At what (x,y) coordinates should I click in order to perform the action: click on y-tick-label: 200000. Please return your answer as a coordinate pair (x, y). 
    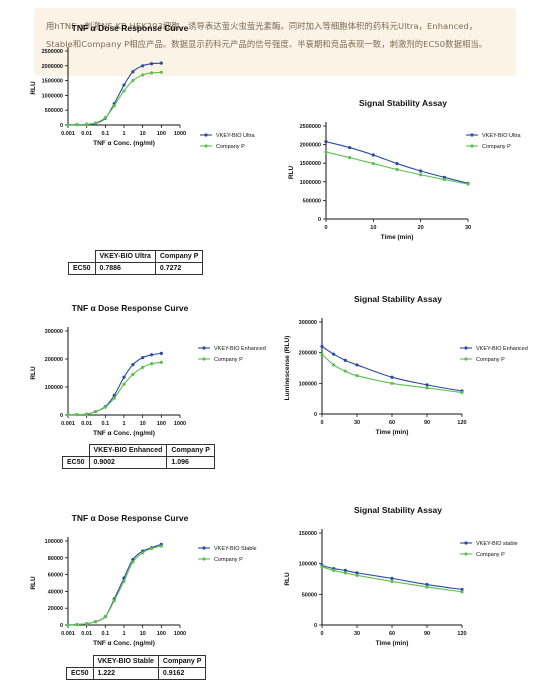
    Looking at the image, I should click on (308, 354).